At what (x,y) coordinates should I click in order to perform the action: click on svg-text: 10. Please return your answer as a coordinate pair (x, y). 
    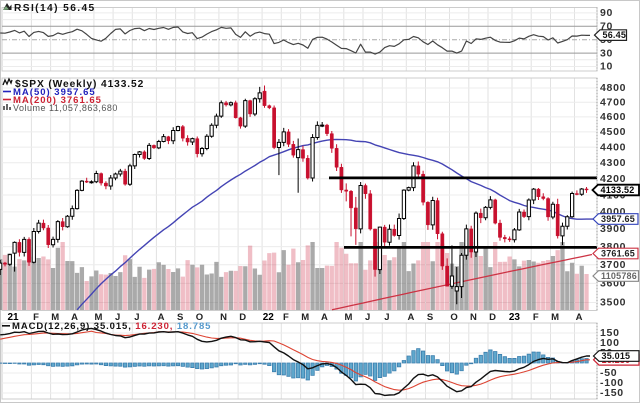
    Looking at the image, I should click on (606, 67).